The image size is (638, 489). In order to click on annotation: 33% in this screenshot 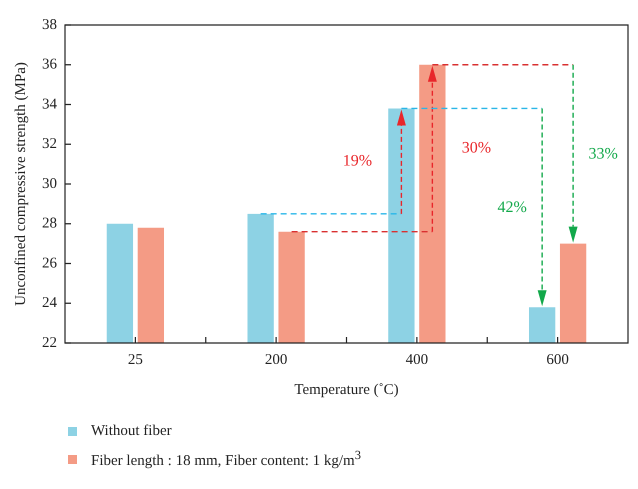, I will do `click(603, 153)`.